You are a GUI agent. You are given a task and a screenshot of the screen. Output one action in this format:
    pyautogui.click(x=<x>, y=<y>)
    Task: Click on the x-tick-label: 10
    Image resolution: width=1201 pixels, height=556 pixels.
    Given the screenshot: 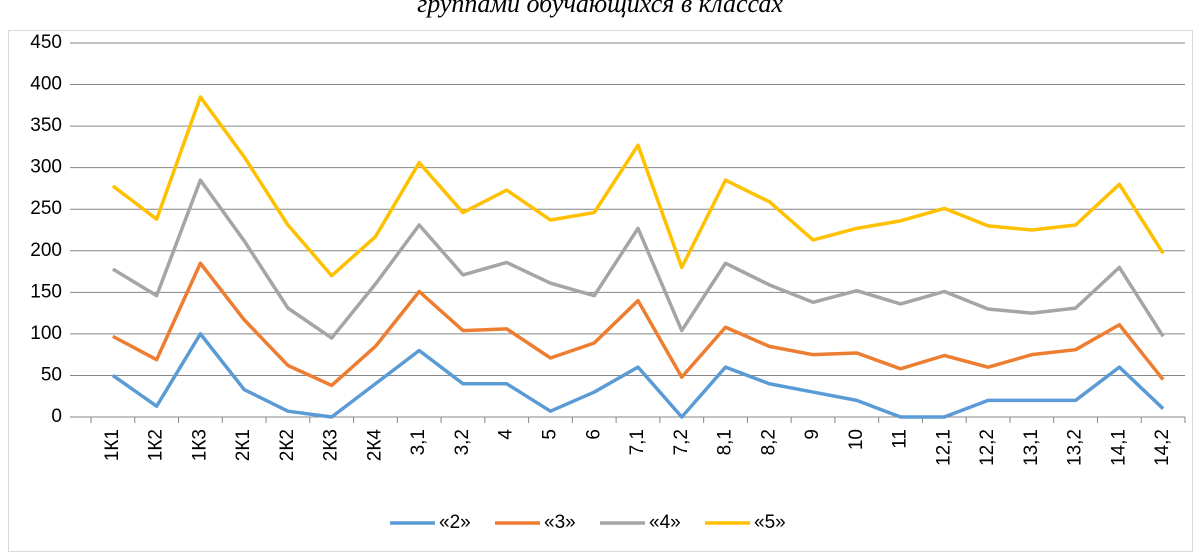 What is the action you would take?
    pyautogui.click(x=856, y=439)
    